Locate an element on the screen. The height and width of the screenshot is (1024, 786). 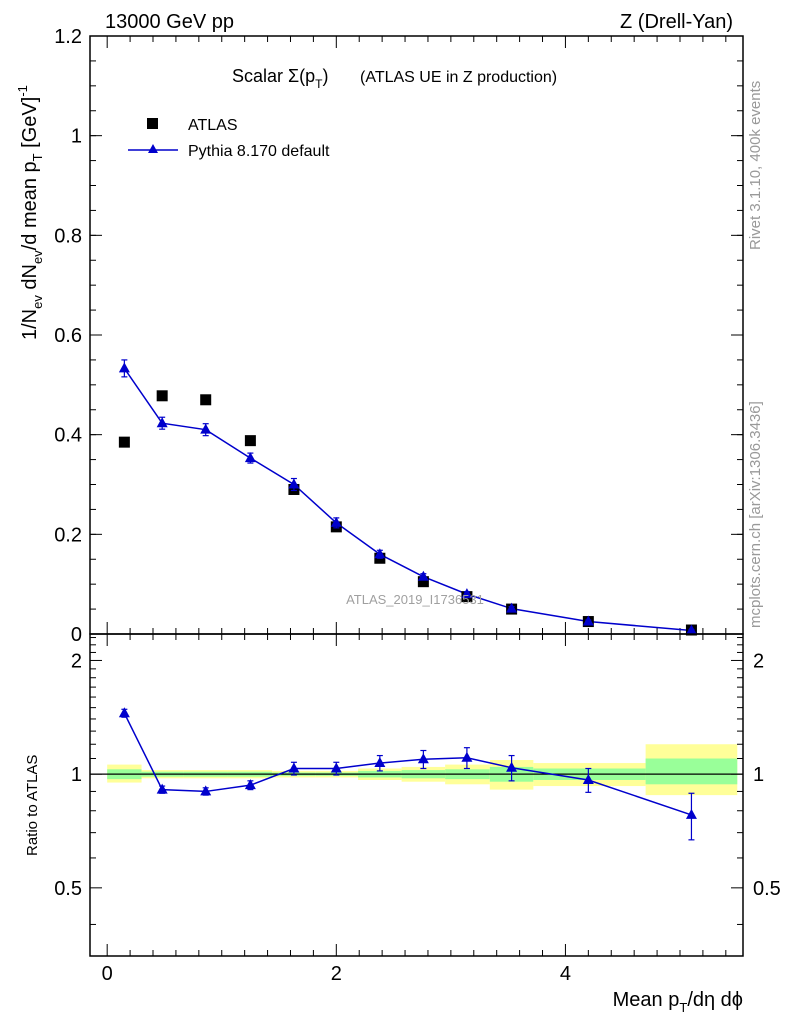
upper-ylabel-p4: [GeV] is located at coordinates (30, 125).